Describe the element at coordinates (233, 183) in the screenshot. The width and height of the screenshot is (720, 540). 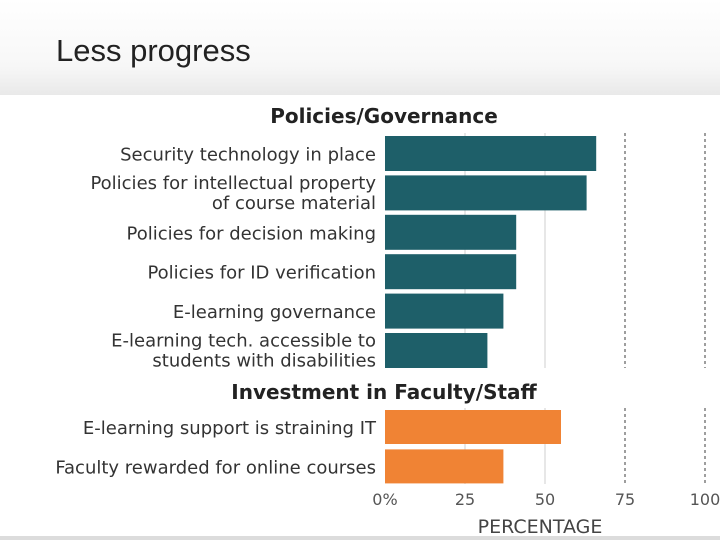
I see `category-label: Policies for intellectual property` at that location.